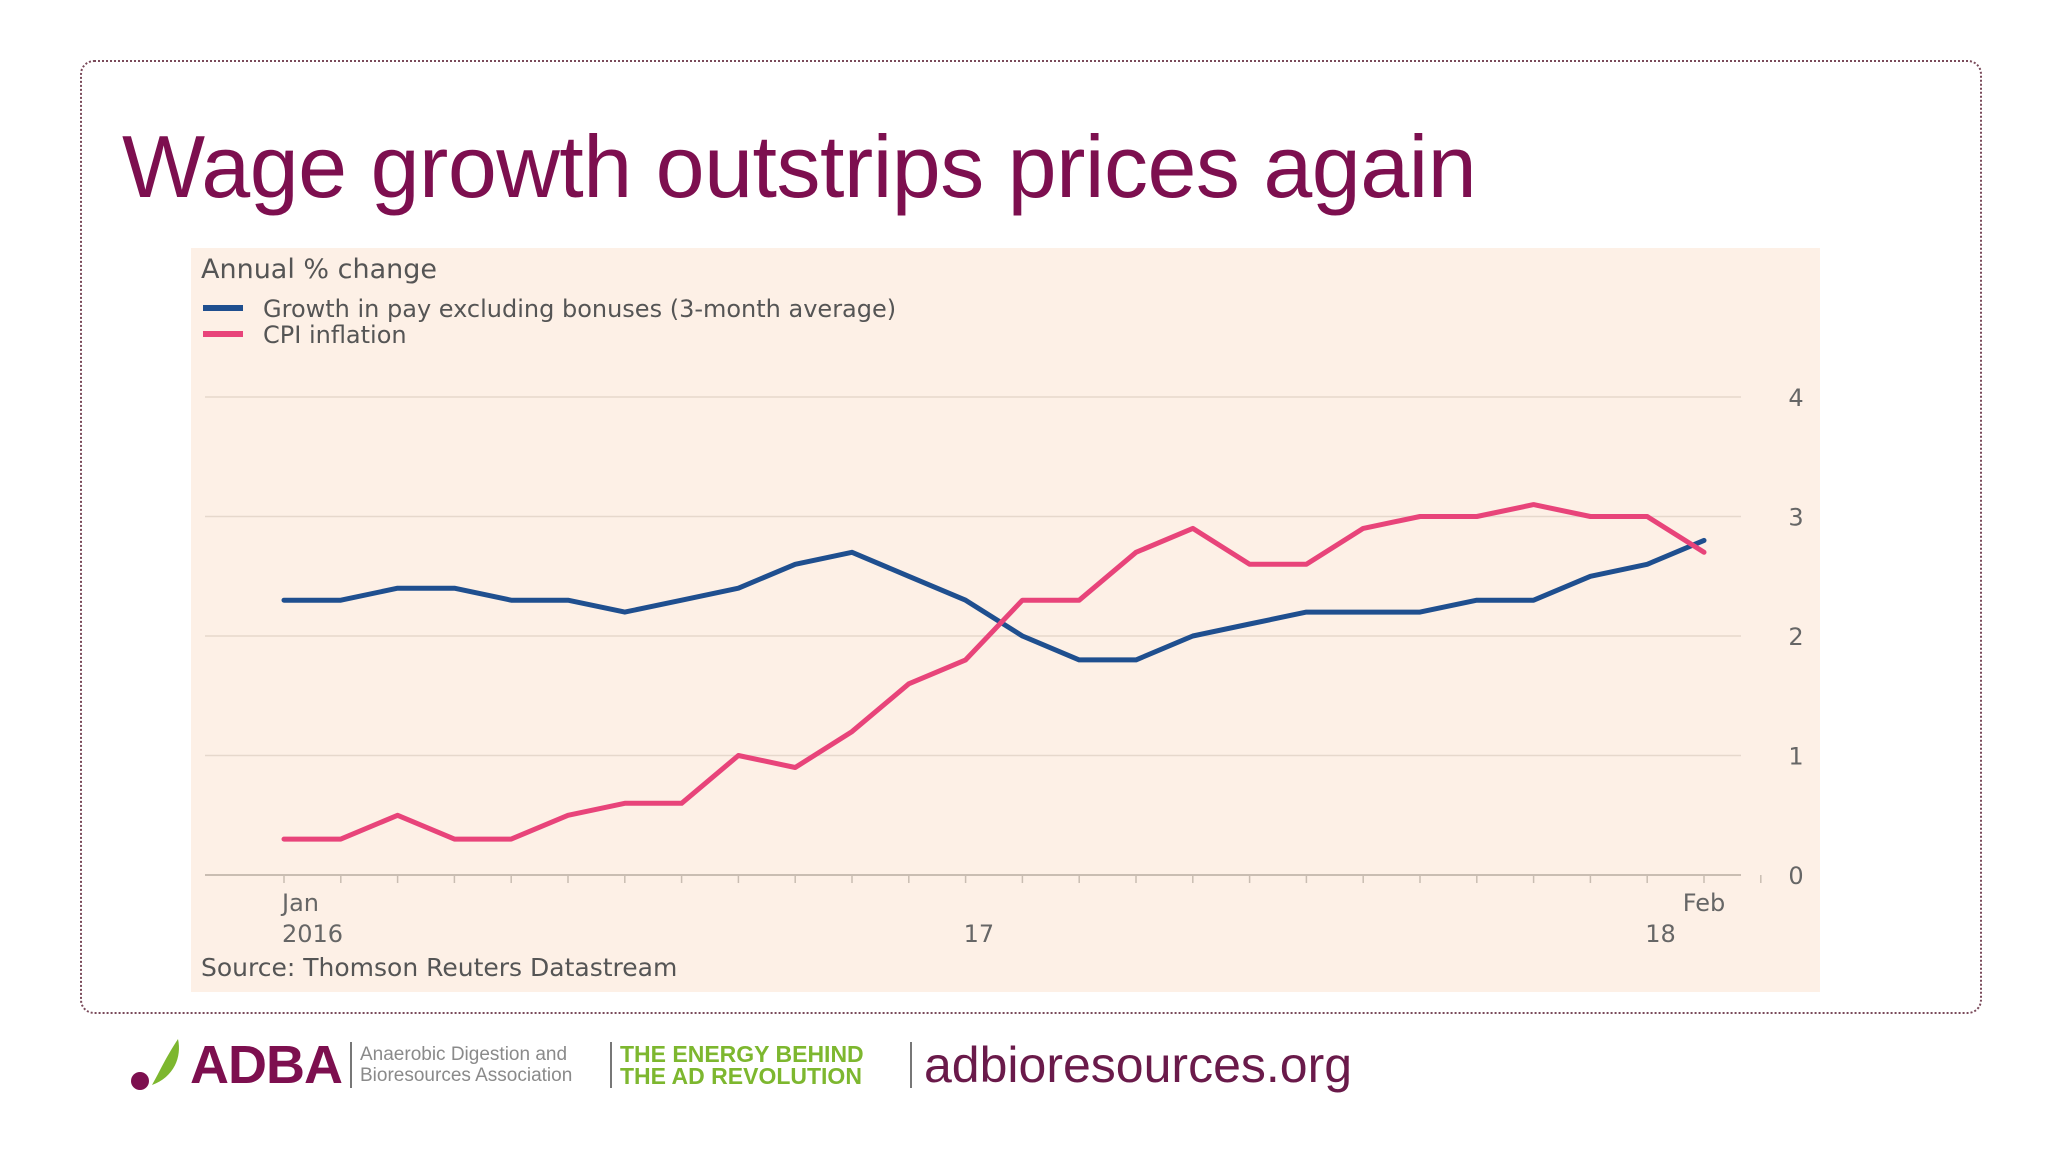  I want to click on adba-logo-text: ADBA, so click(266, 1065).